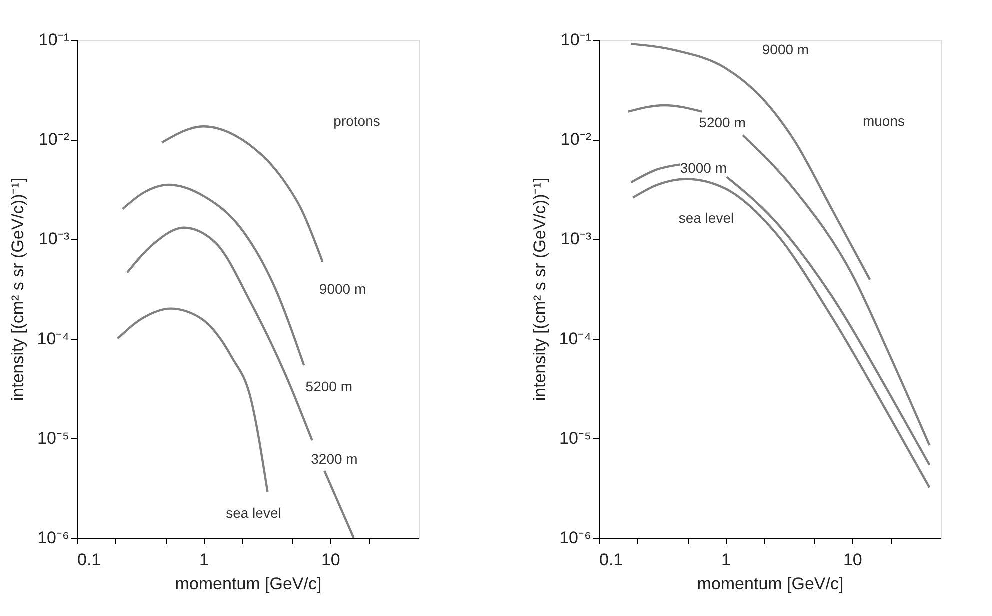 The image size is (992, 616). I want to click on text: 9000 m, so click(786, 49).